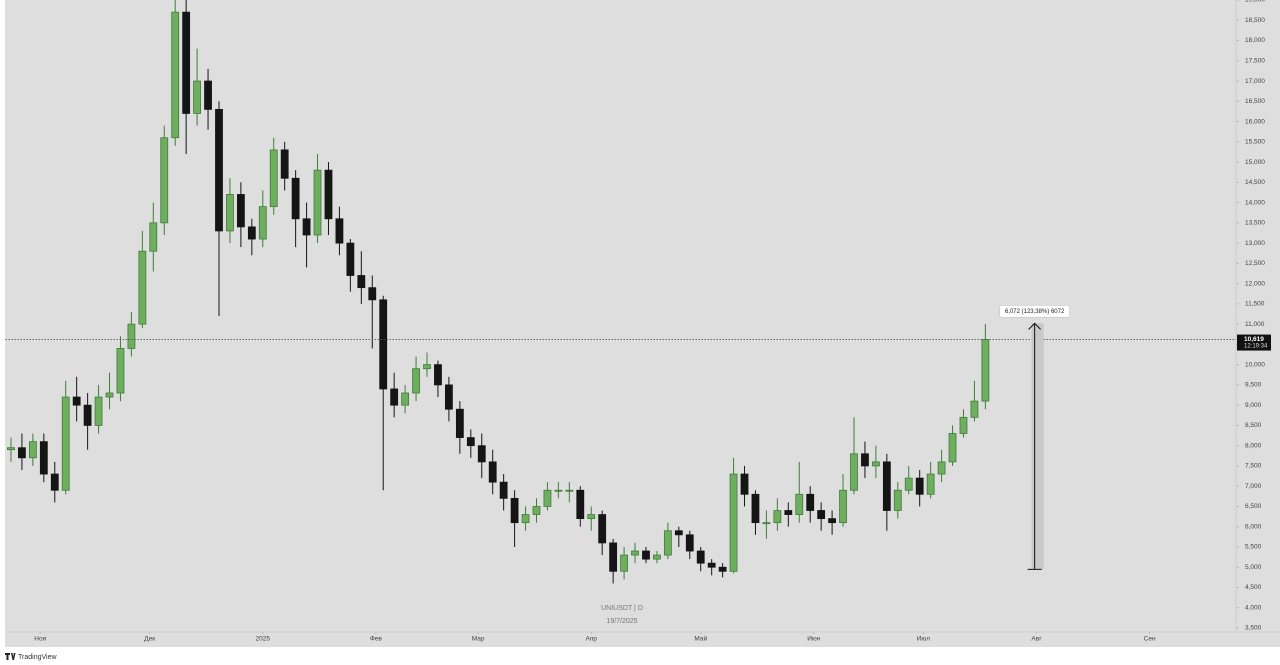 Image resolution: width=1280 pixels, height=665 pixels. I want to click on brand-logo, so click(10, 656).